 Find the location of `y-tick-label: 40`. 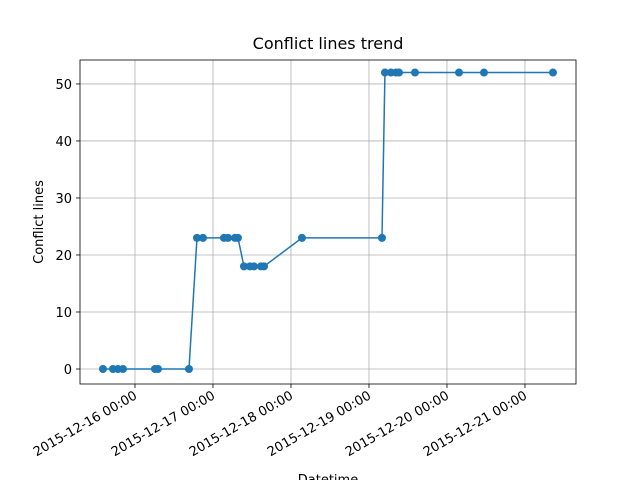

y-tick-label: 40 is located at coordinates (63, 142).